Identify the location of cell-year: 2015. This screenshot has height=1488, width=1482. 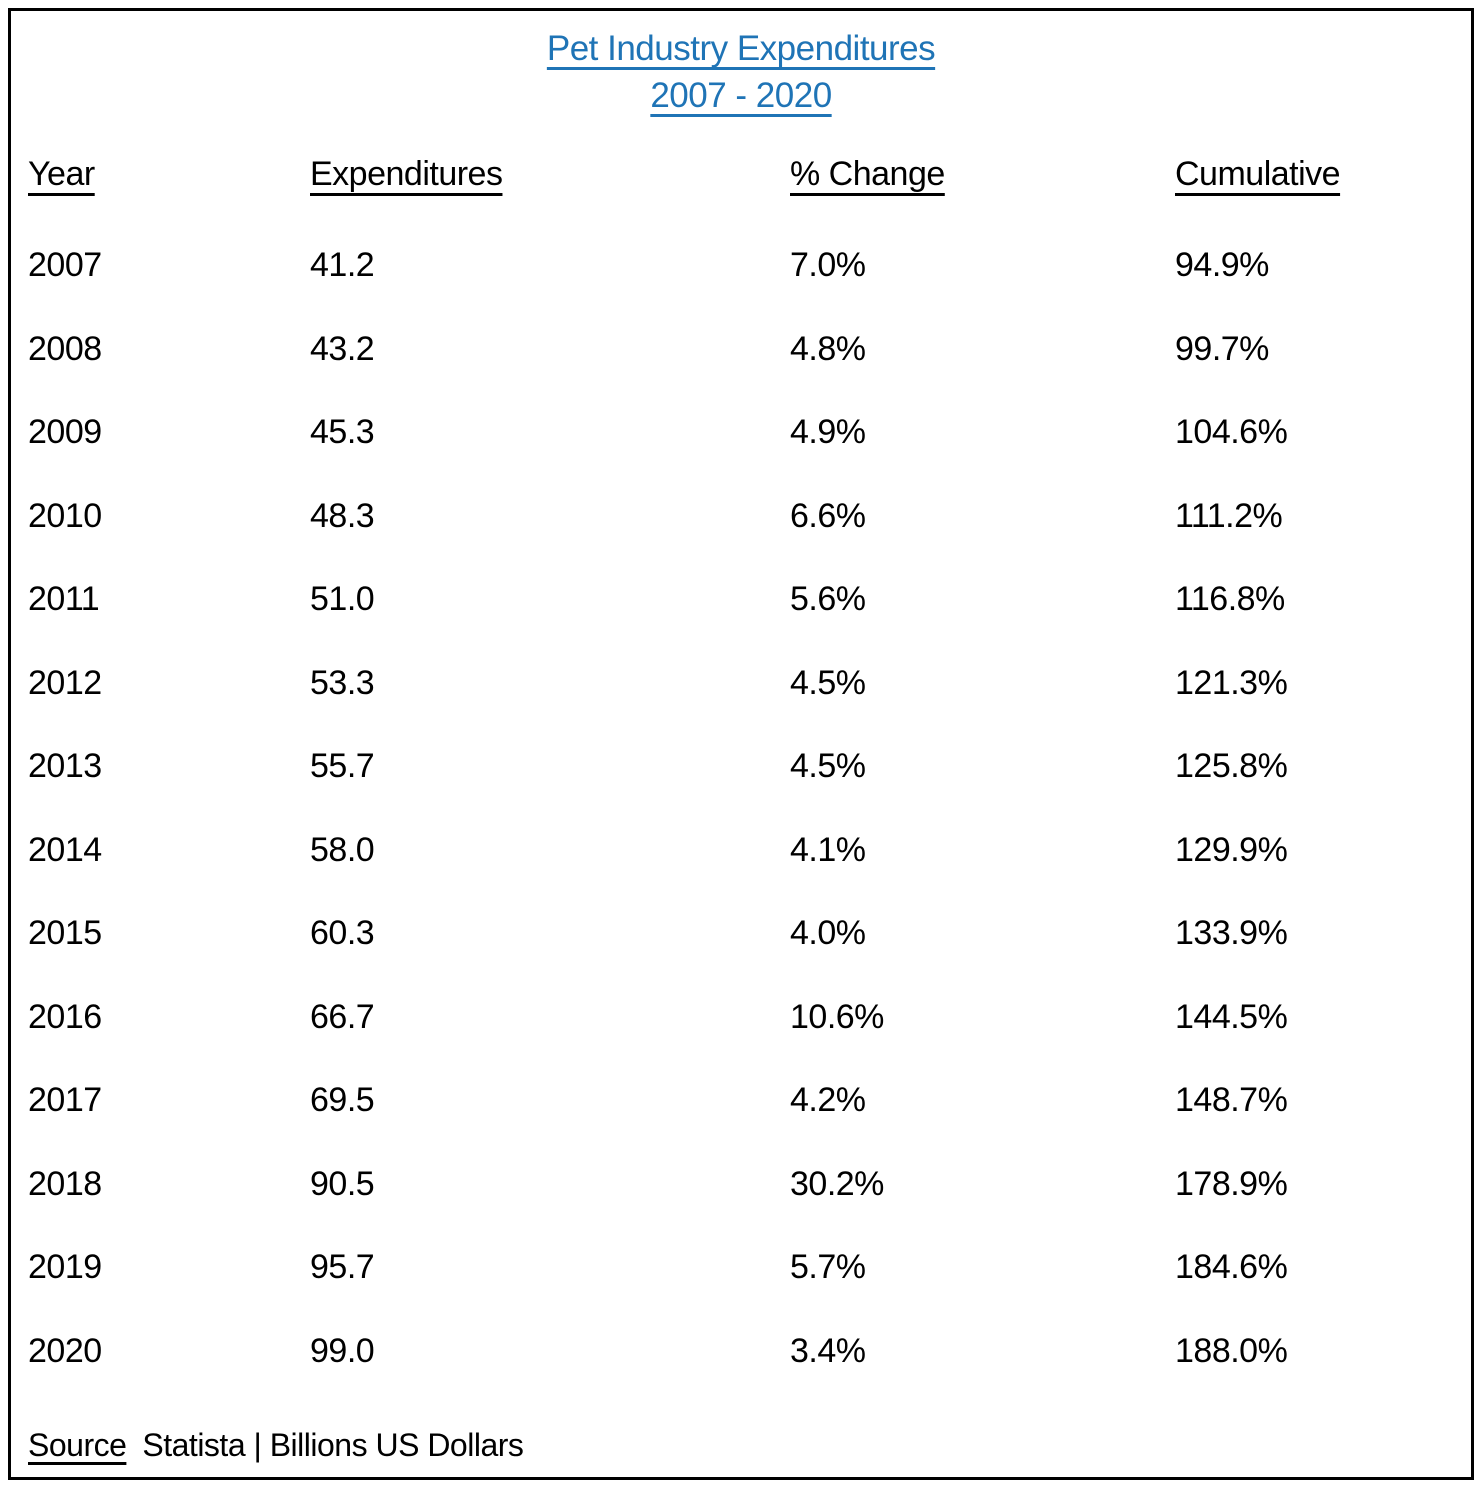
(65, 933).